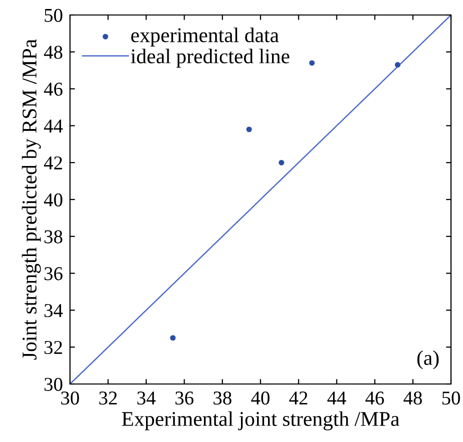  Describe the element at coordinates (70, 398) in the screenshot. I see `x-tick-label: 30` at that location.